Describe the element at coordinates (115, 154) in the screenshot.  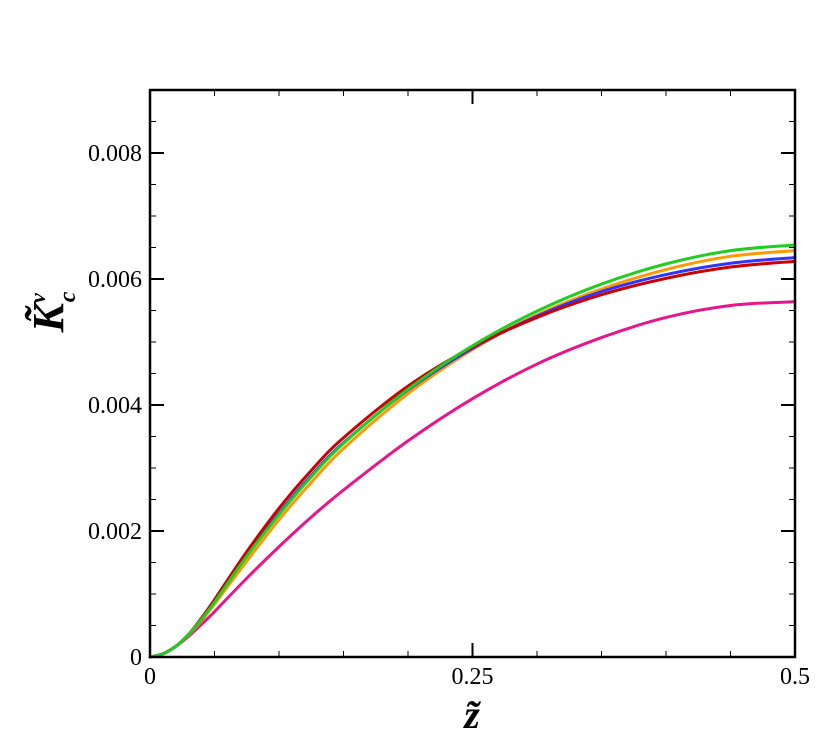
I see `y-tick-label: 0.008` at that location.